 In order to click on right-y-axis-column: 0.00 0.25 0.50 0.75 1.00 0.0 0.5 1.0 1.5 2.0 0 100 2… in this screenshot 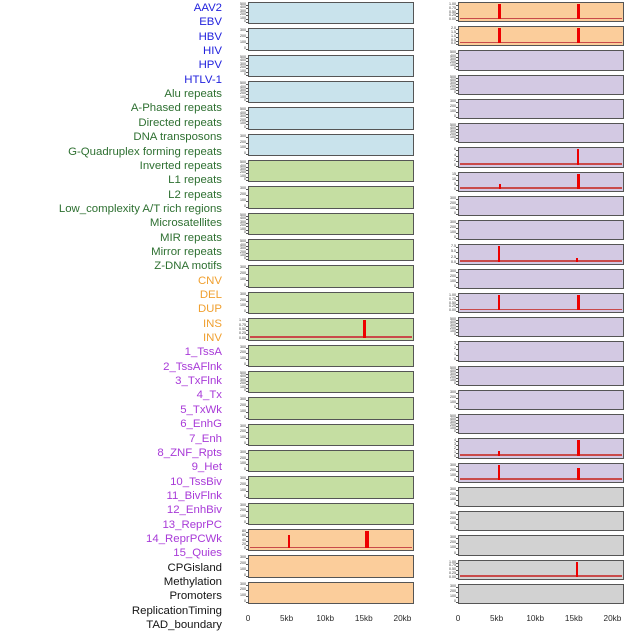, I will do `click(447, 304)`.